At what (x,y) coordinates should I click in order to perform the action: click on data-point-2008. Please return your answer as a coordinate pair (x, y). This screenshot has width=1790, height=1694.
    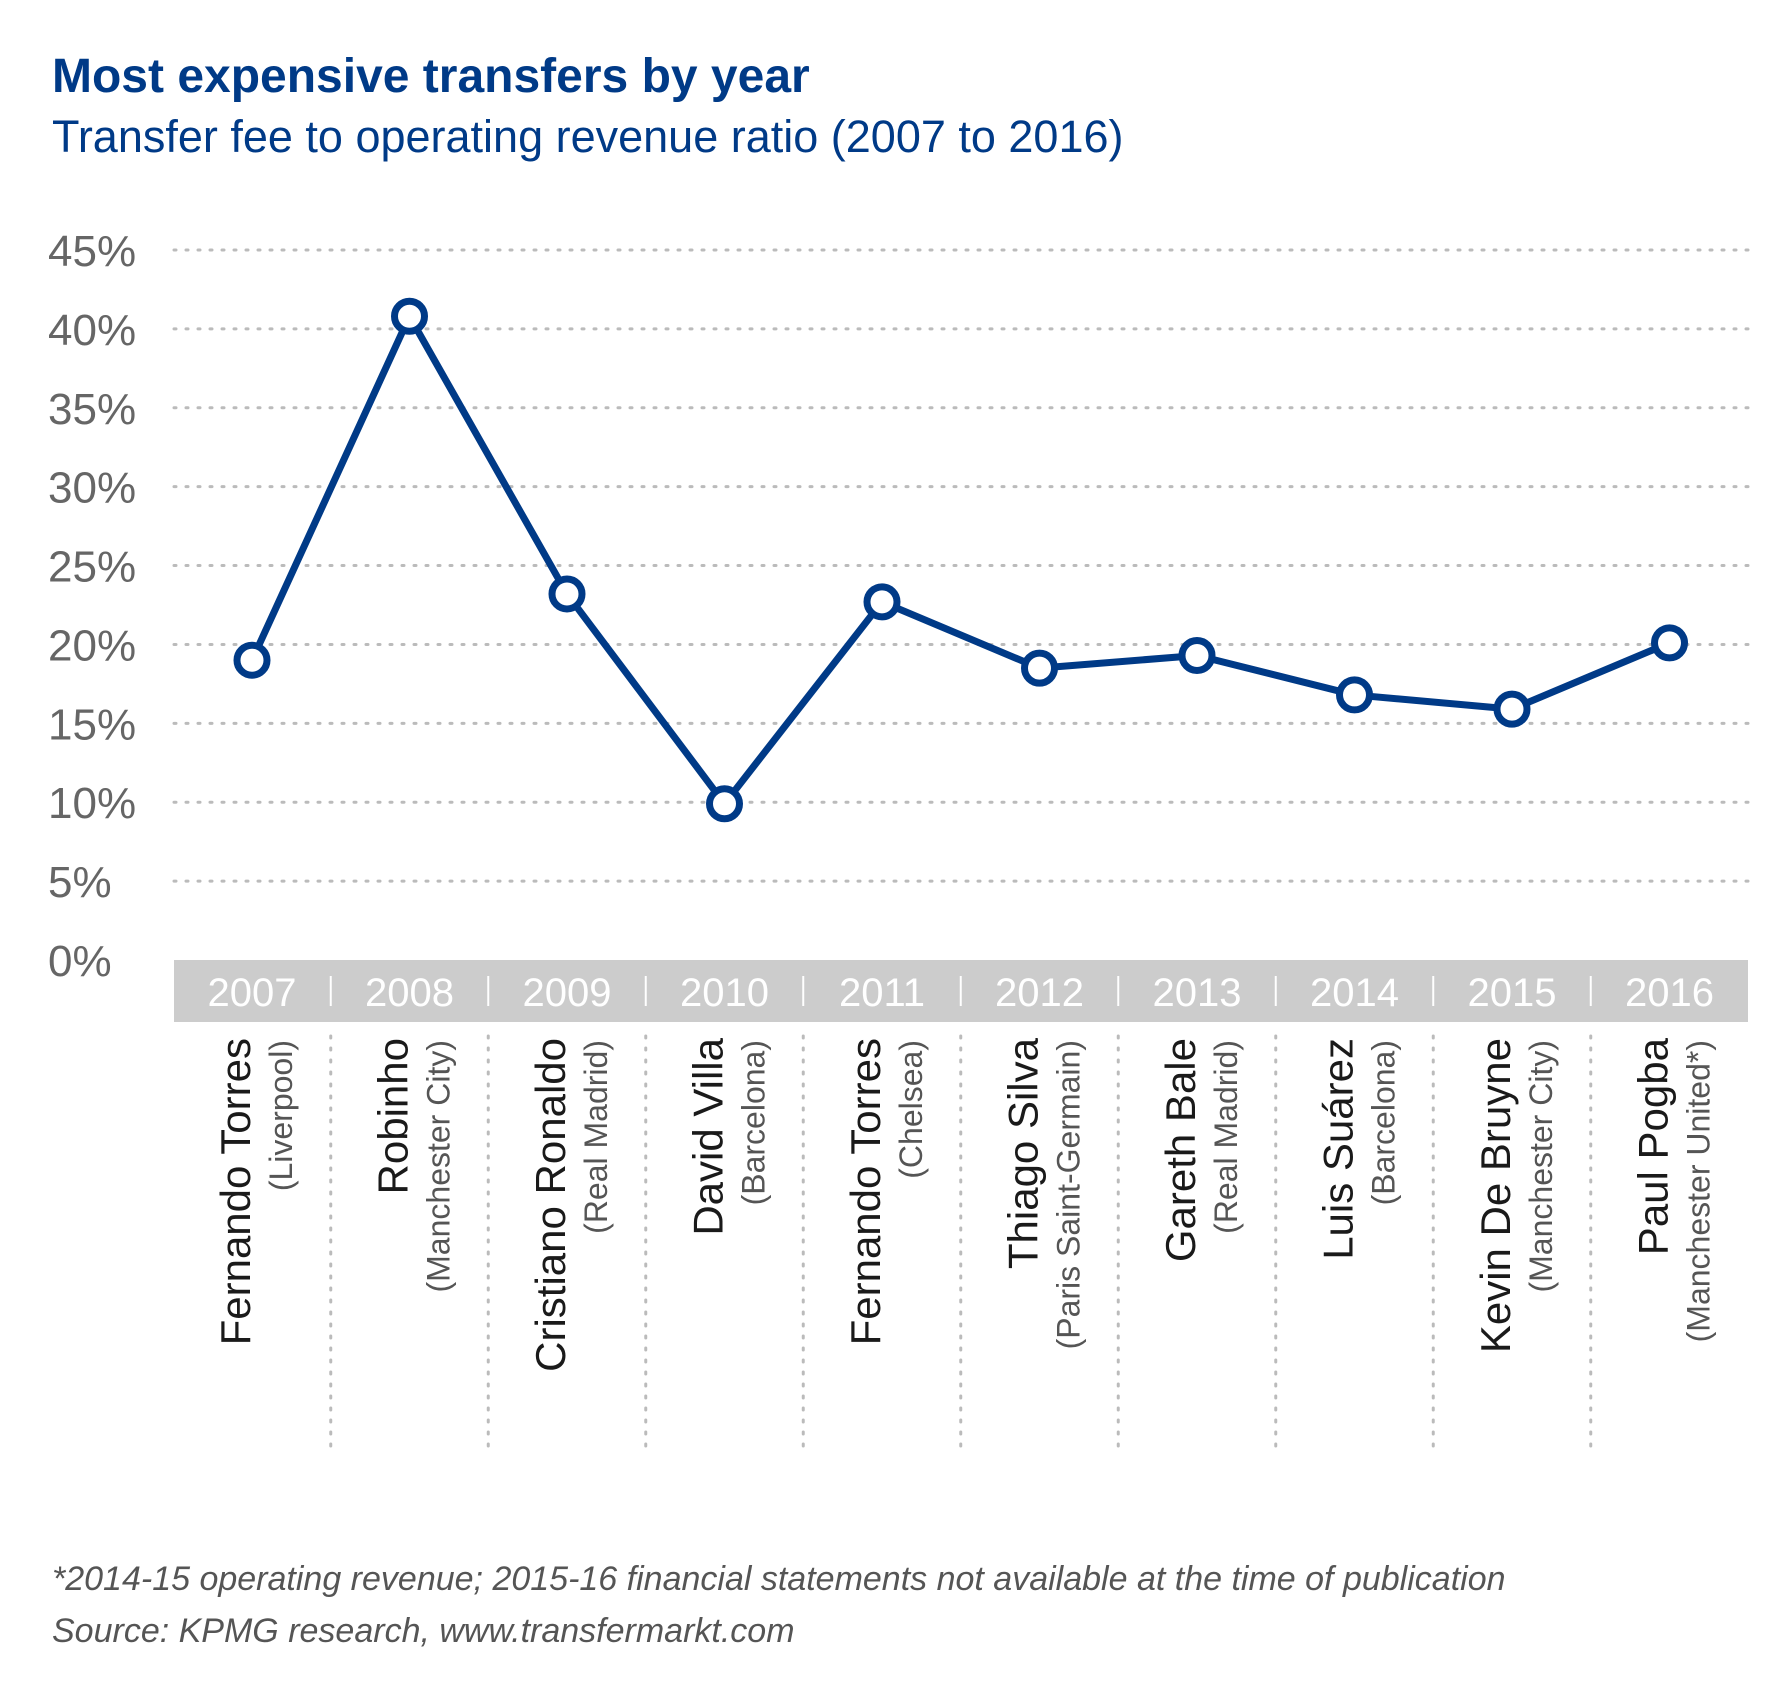
    Looking at the image, I should click on (409, 316).